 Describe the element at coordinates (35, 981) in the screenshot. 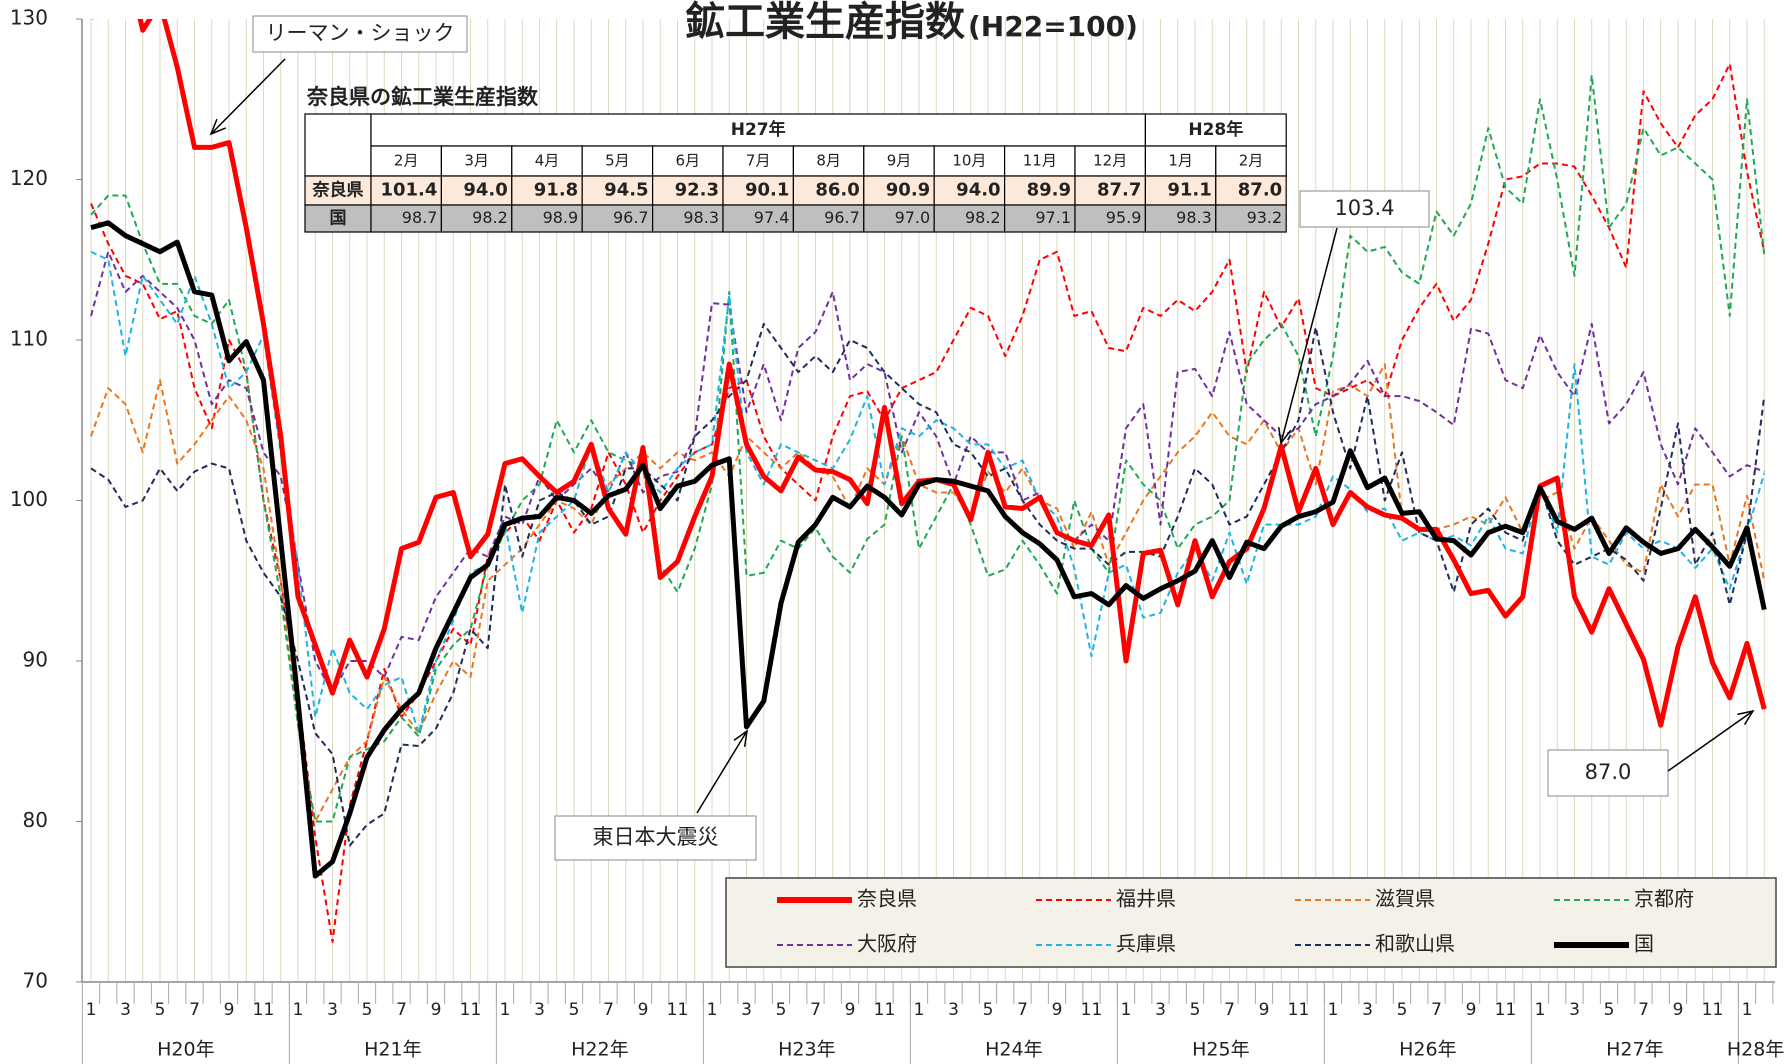

I see `y-tick-label: 70` at that location.